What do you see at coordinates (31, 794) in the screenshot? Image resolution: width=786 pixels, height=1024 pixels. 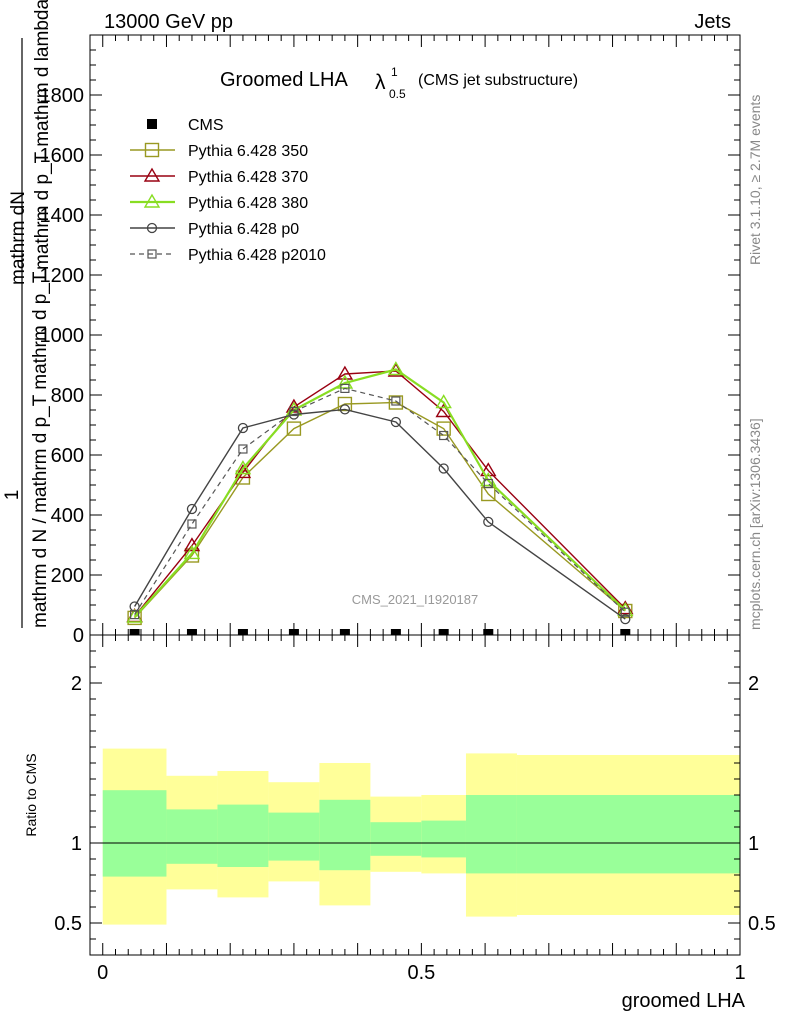 I see `ratio-ylabel: Ratio to CMS` at bounding box center [31, 794].